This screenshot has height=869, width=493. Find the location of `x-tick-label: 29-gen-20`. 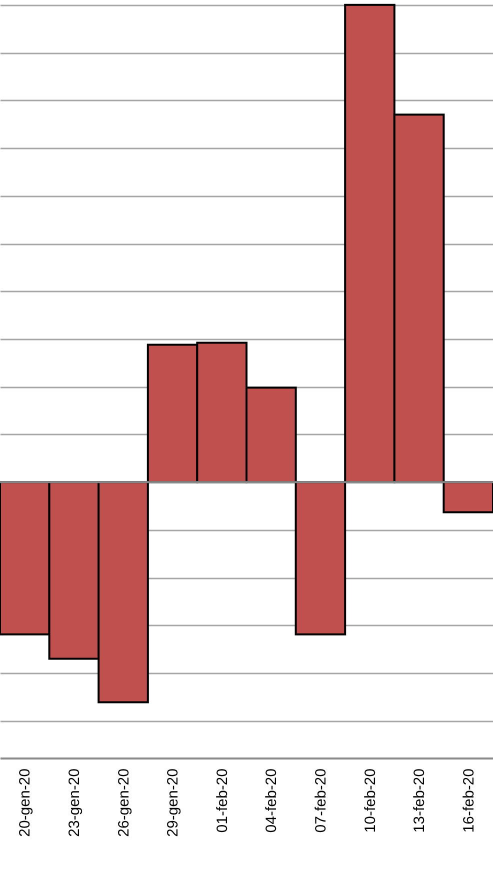

x-tick-label: 29-gen-20 is located at coordinates (173, 802).